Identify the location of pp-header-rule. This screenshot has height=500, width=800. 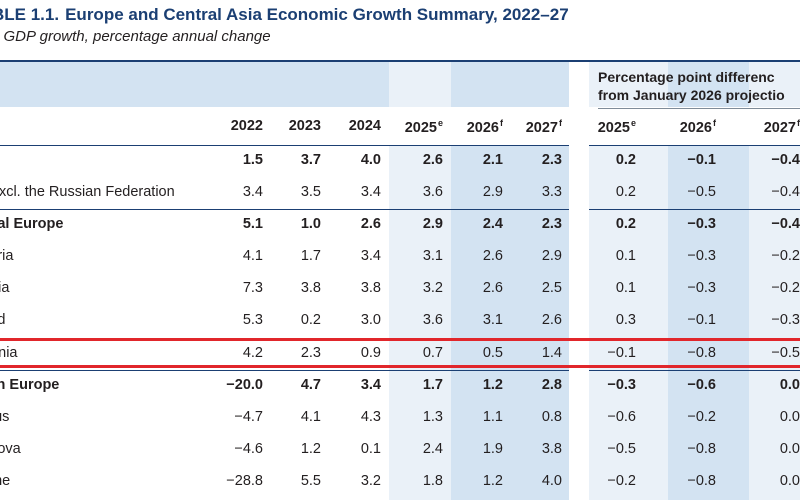
(699, 108).